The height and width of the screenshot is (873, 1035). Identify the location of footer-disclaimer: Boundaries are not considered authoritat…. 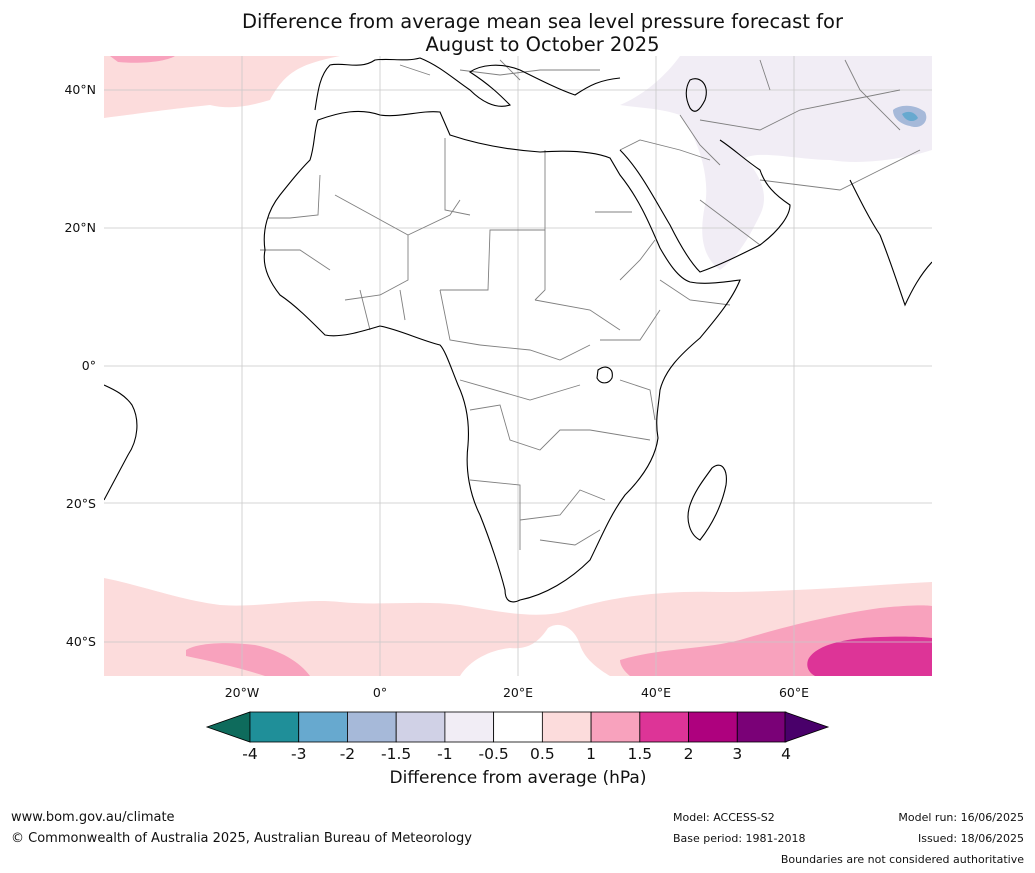
(902, 859).